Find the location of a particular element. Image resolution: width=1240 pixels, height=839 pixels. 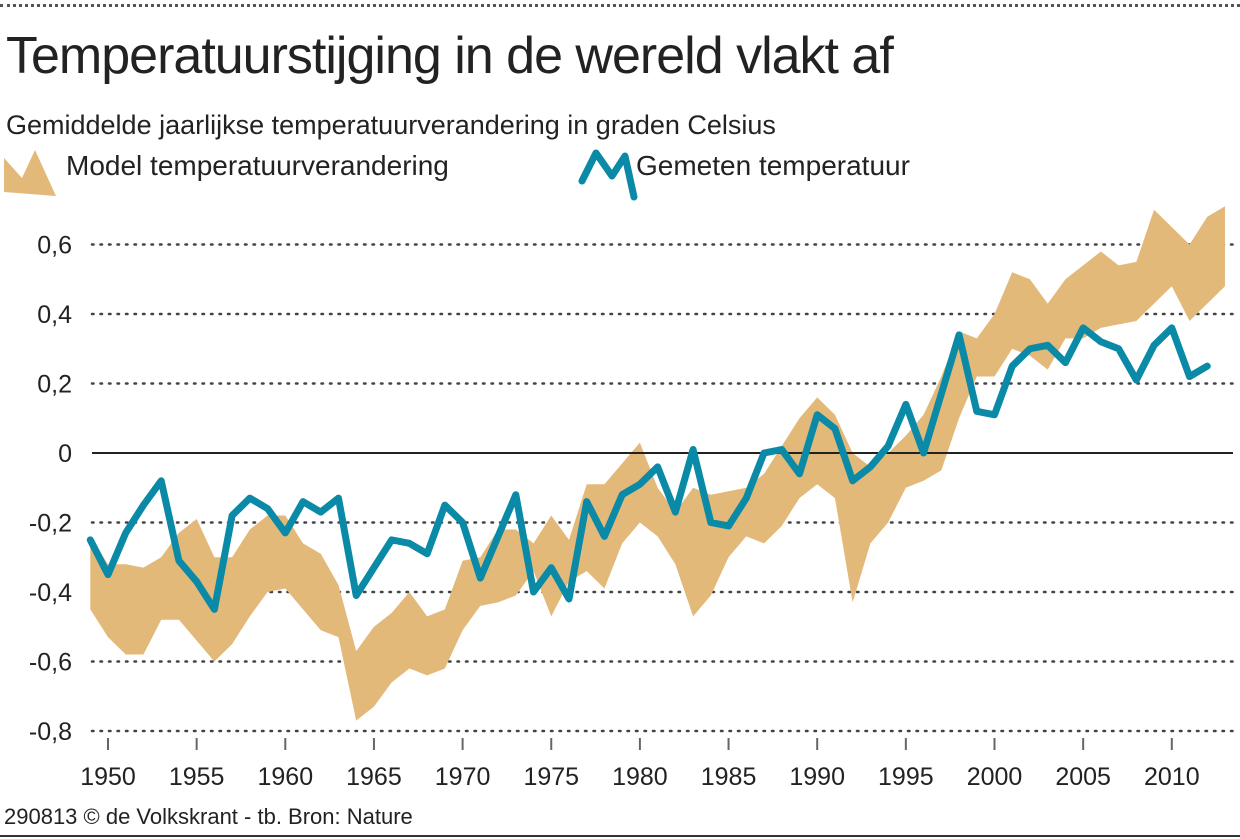

y-tick-label: -0,8 is located at coordinates (50, 732).